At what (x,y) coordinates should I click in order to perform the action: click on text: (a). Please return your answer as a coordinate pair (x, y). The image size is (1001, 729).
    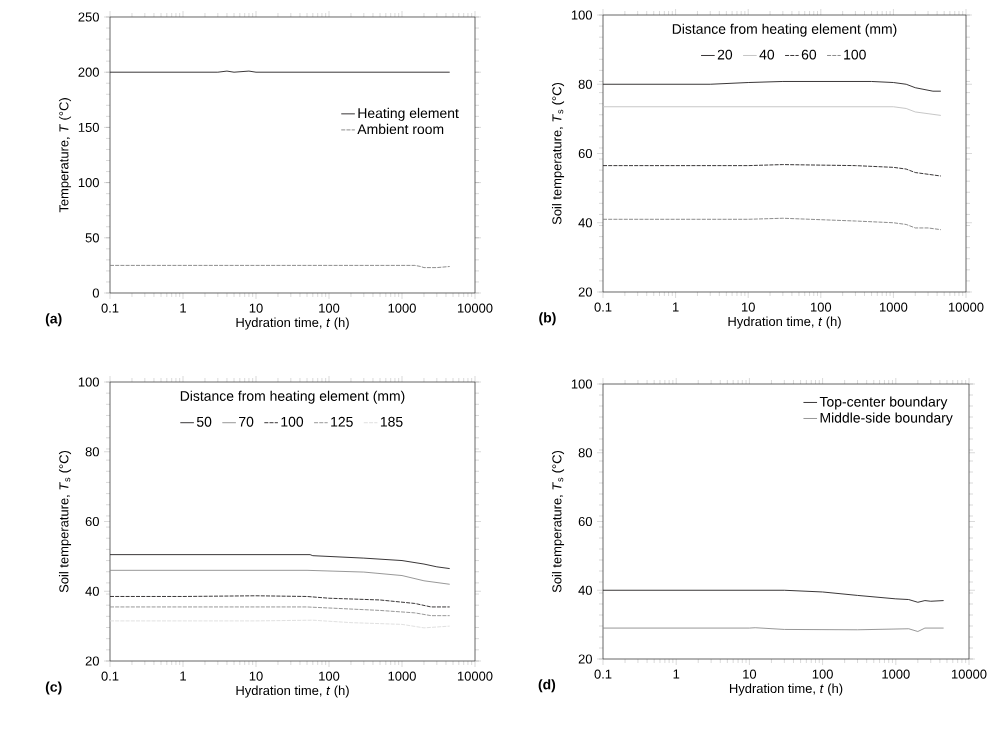
    Looking at the image, I should click on (53, 320).